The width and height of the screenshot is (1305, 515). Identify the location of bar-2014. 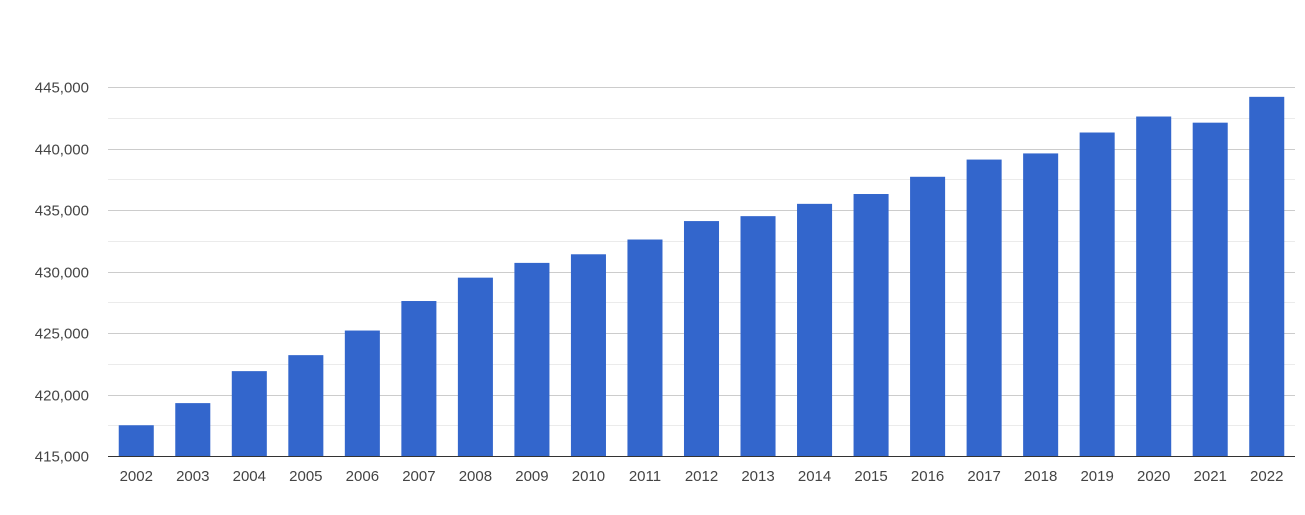
(815, 329).